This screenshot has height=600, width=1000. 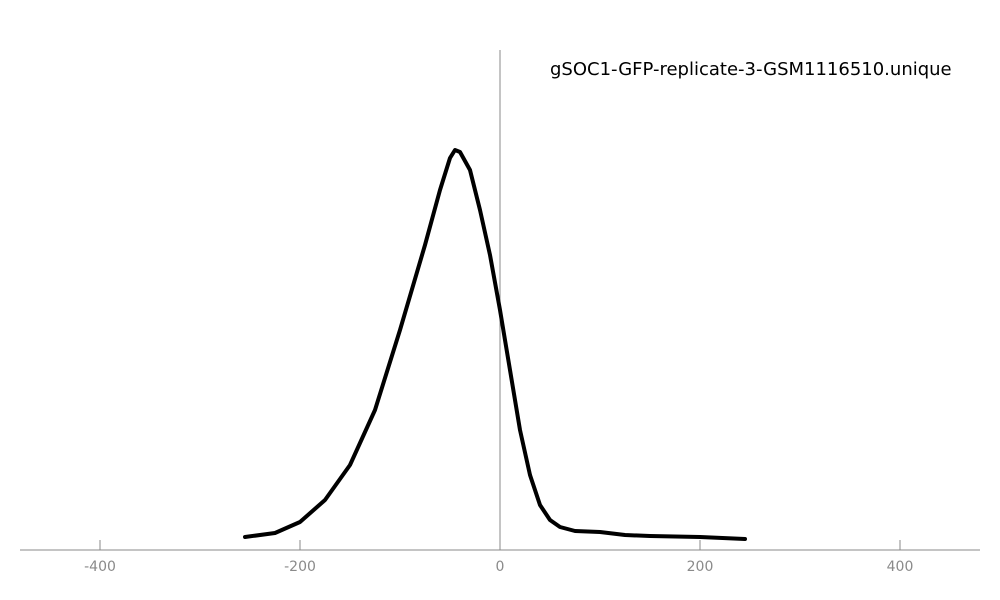 I want to click on chart-title: gSOC1-GFP-replicate-3-GSM1116510.unique, so click(x=751, y=69).